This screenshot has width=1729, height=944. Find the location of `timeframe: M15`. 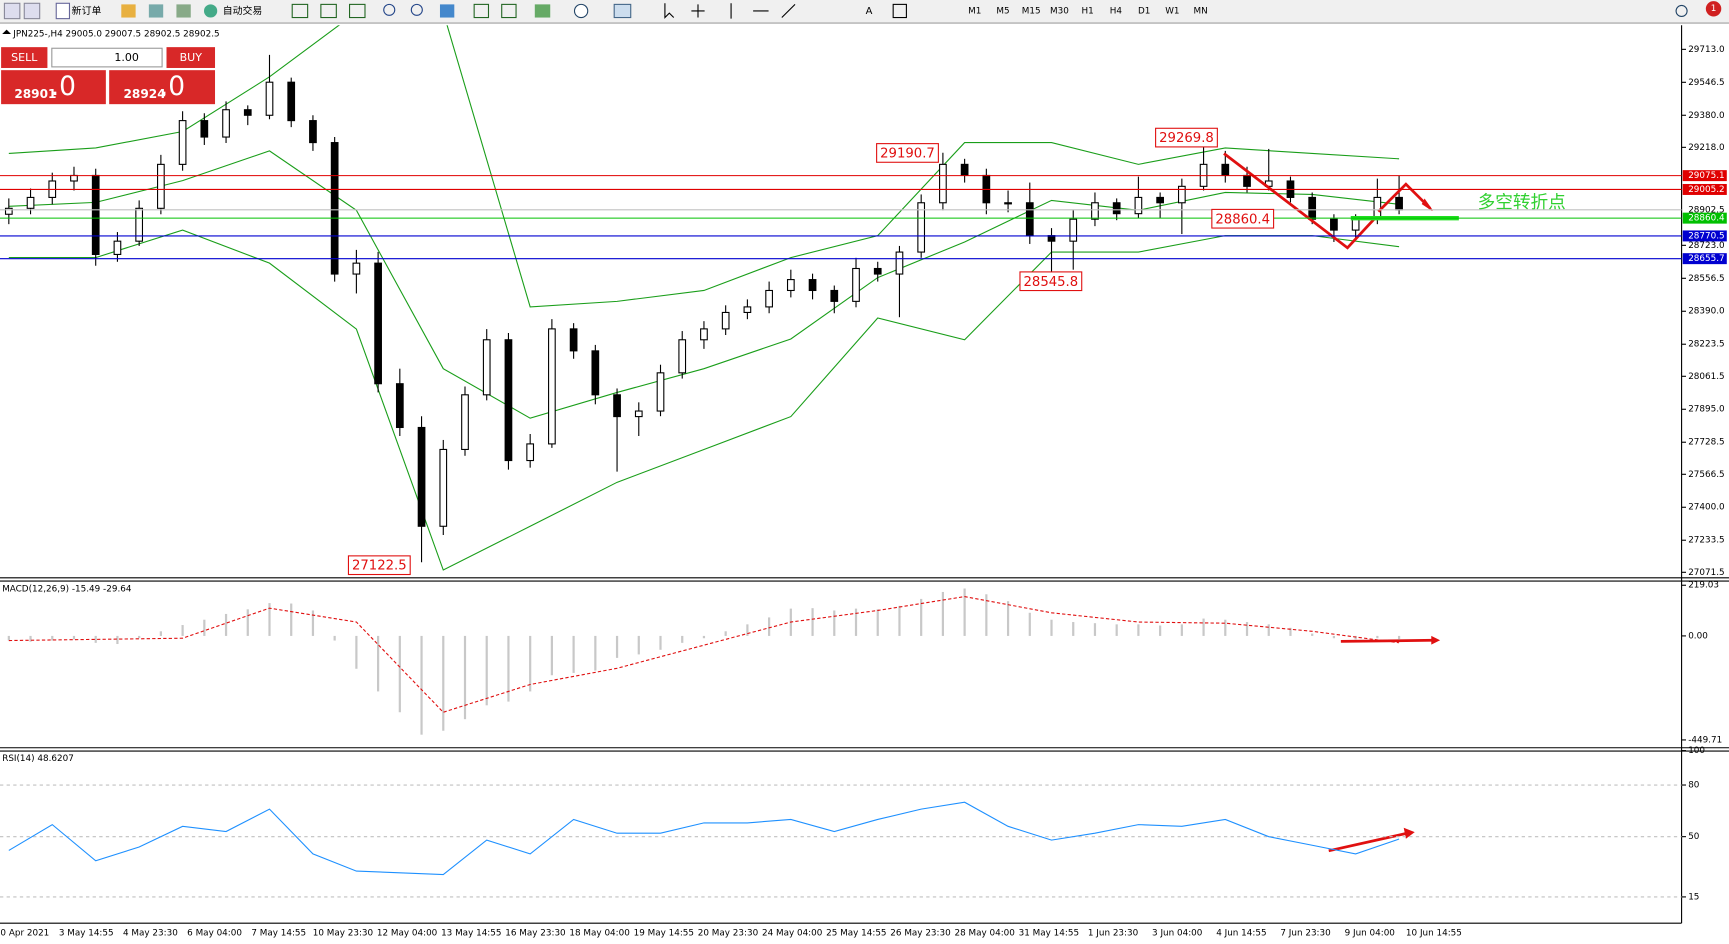

timeframe: M15 is located at coordinates (1031, 11).